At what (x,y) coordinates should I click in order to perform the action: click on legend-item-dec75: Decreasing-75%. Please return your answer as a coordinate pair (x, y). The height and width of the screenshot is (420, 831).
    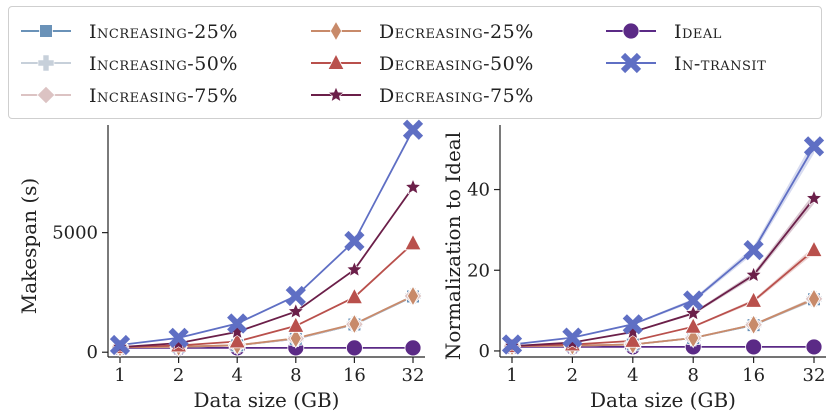
    Looking at the image, I should click on (422, 96).